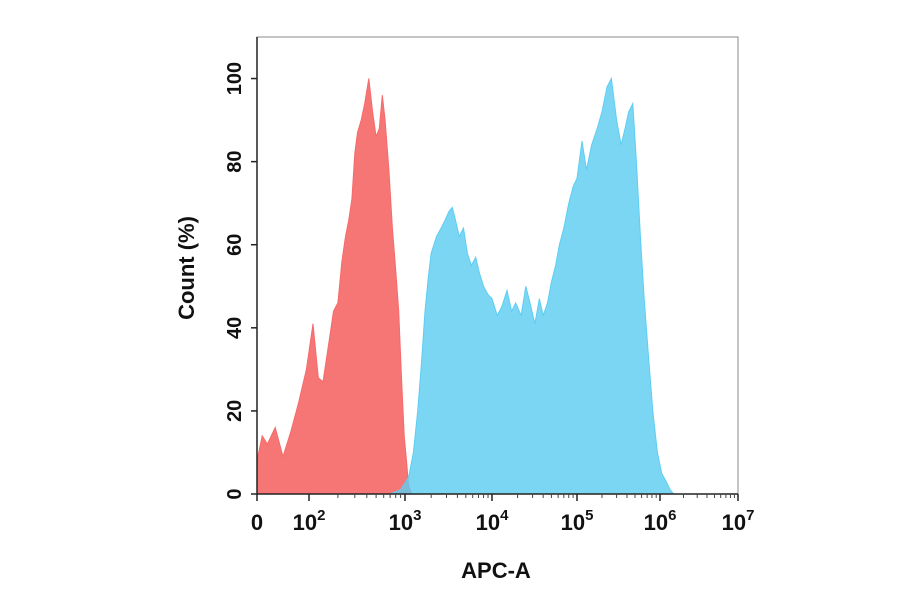 The height and width of the screenshot is (594, 900). What do you see at coordinates (240, 281) in the screenshot?
I see `y-ticks: 0 20 40 60 80 100` at bounding box center [240, 281].